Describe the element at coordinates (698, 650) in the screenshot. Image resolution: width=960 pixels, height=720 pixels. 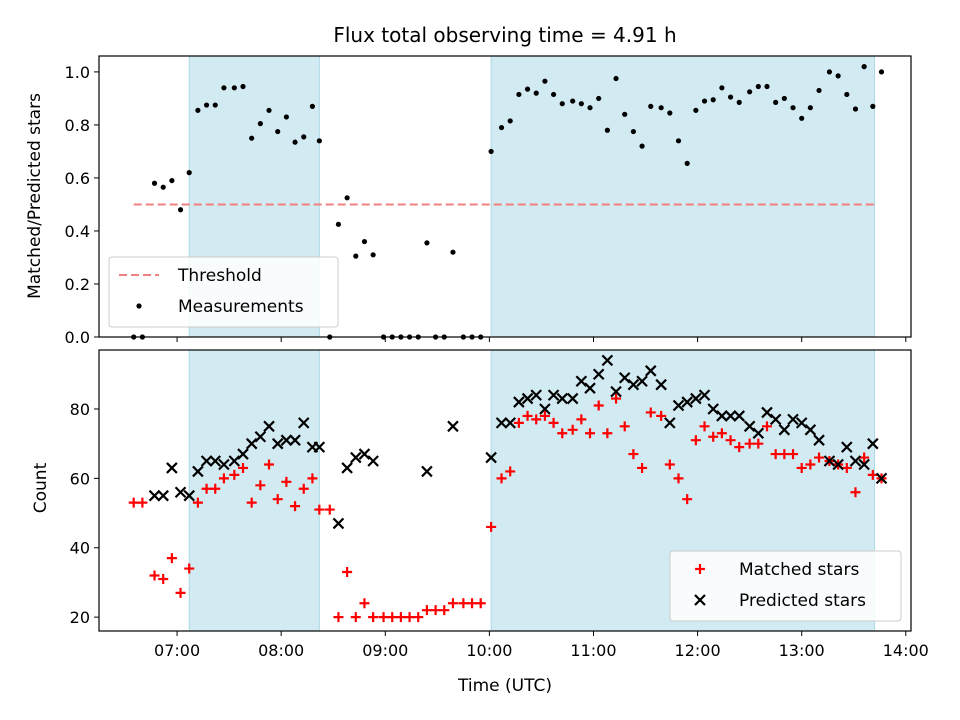
I see `x-tick-label: 12:00` at that location.